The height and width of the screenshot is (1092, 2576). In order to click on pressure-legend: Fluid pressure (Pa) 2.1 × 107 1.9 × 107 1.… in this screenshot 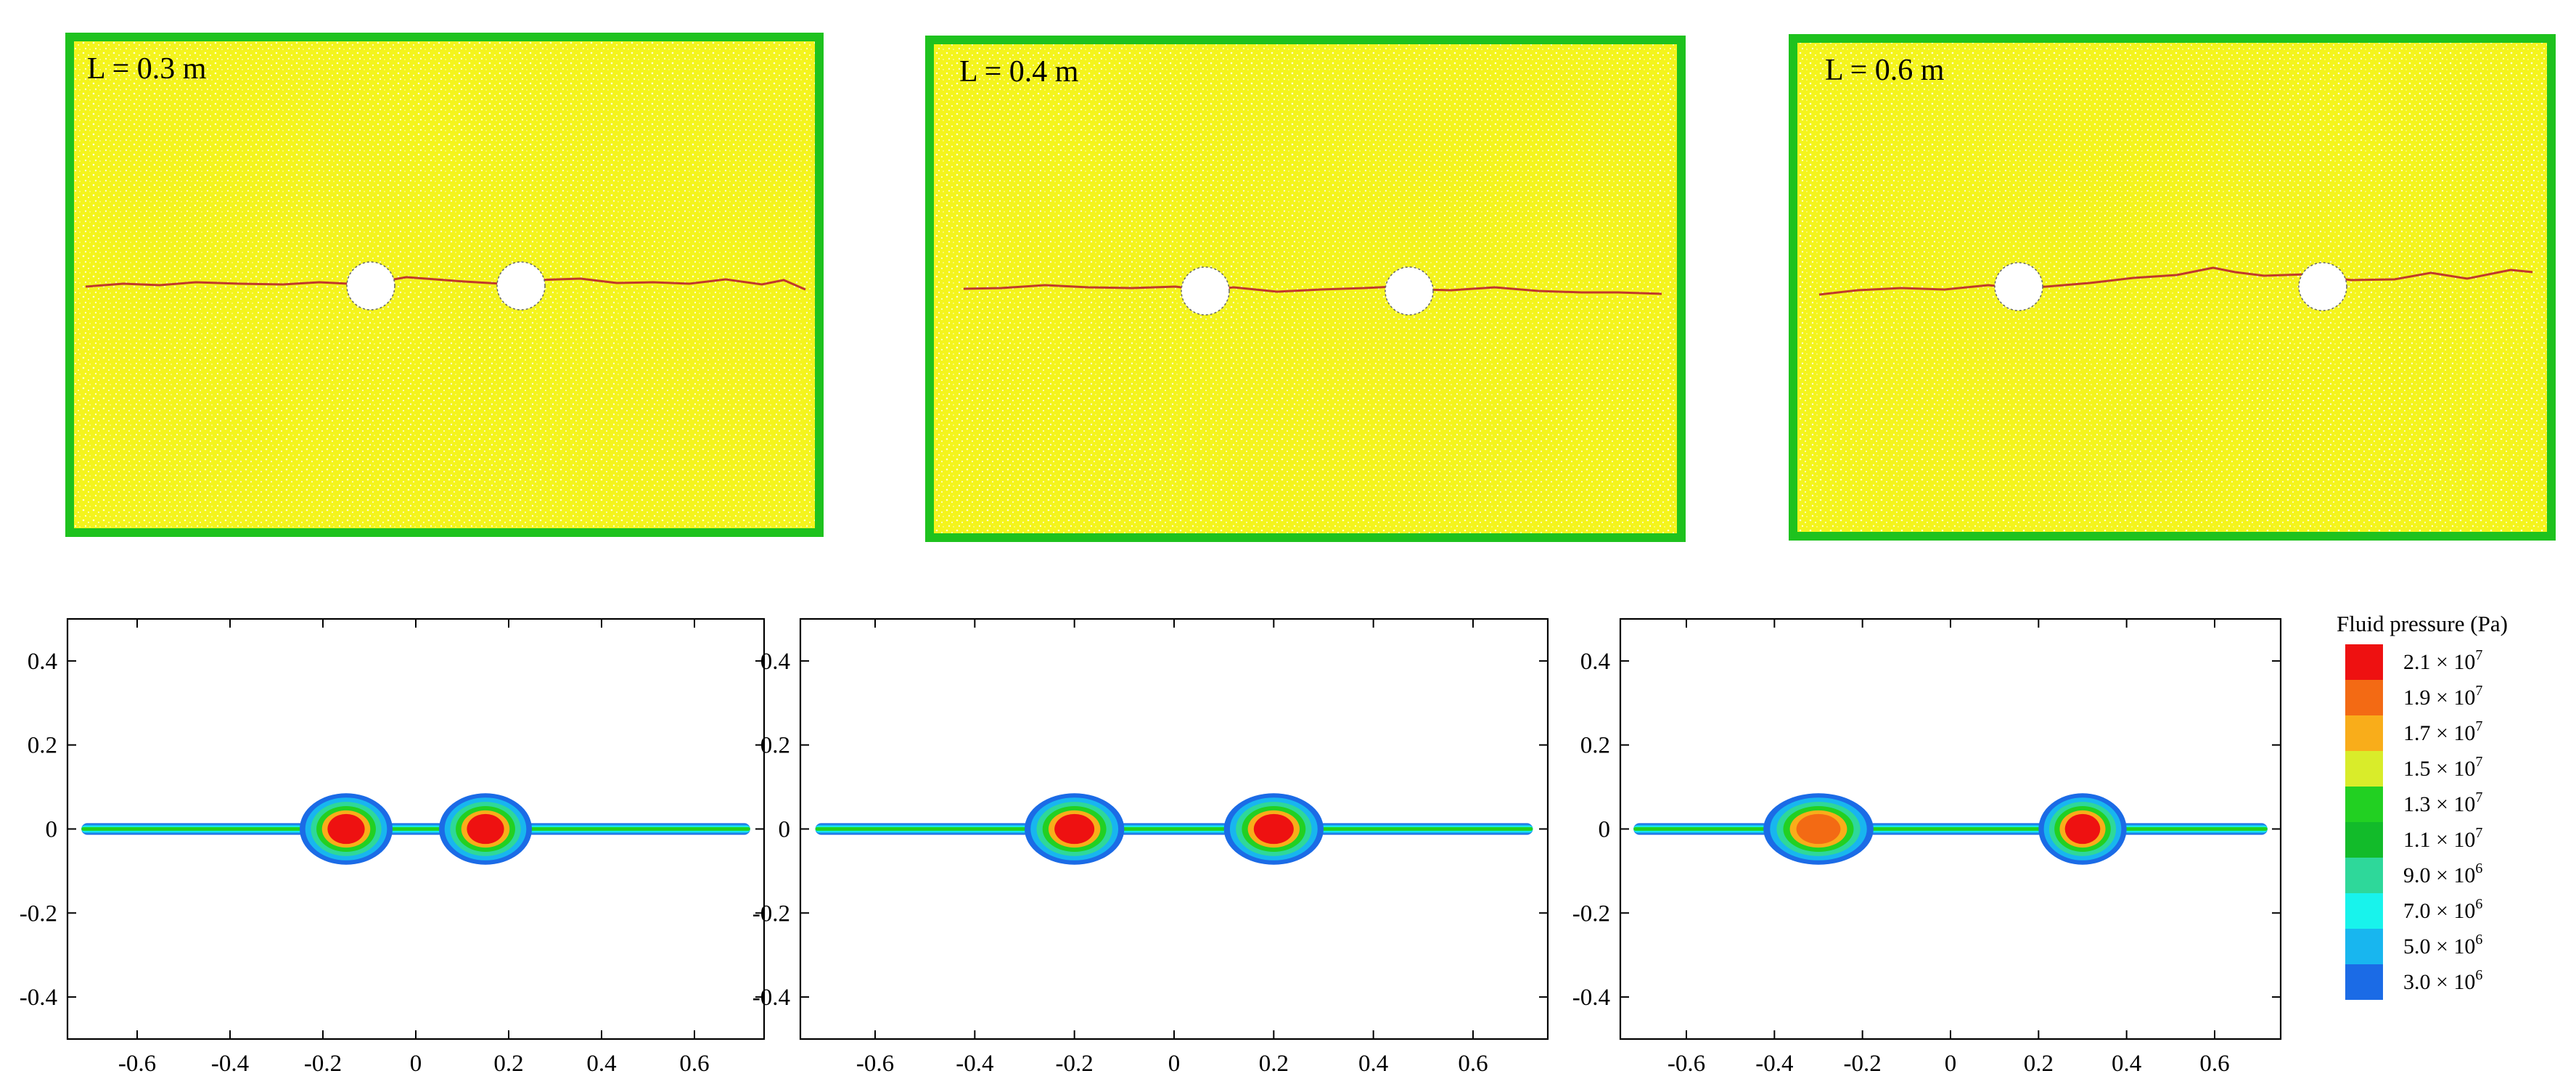, I will do `click(2422, 805)`.